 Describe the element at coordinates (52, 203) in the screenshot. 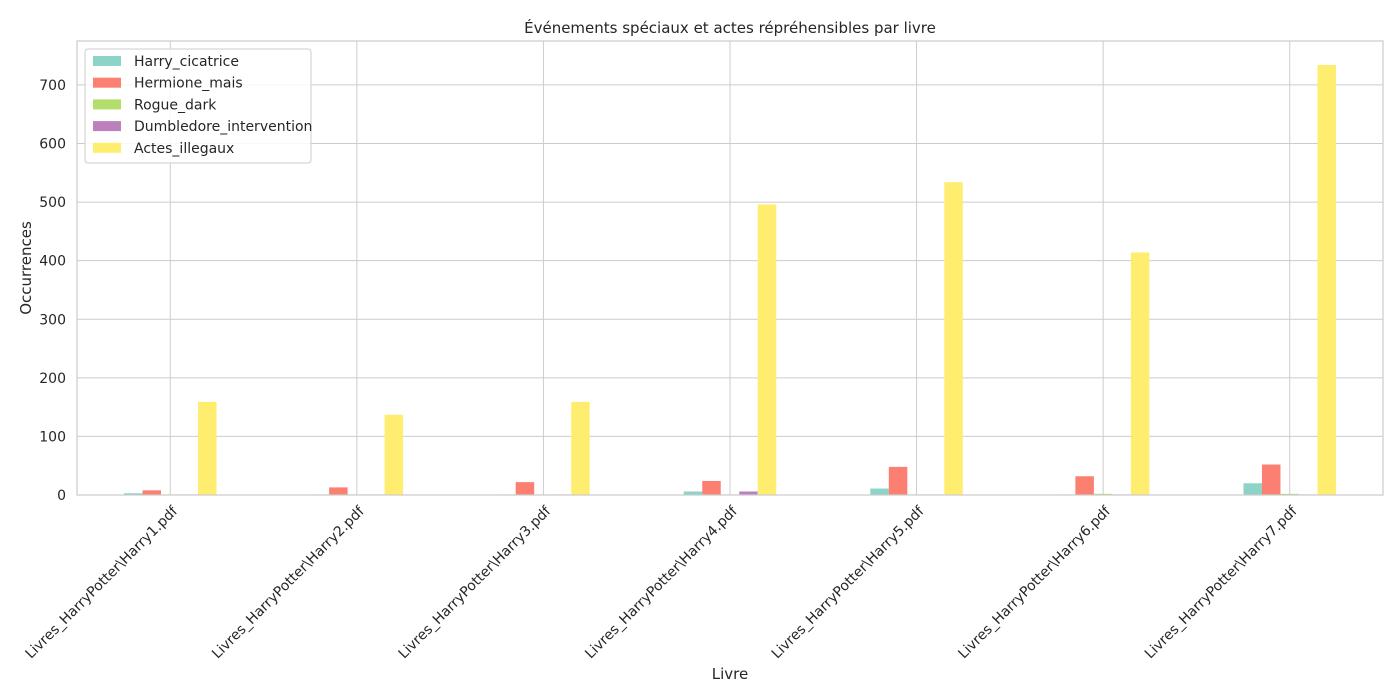

I see `y-tick-label: 500` at that location.